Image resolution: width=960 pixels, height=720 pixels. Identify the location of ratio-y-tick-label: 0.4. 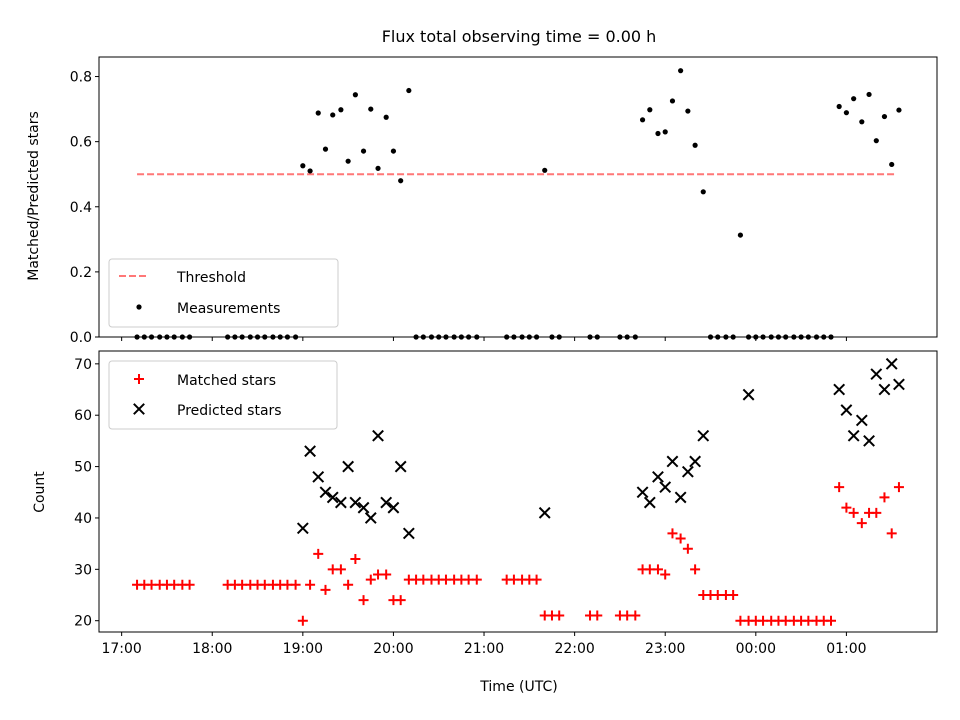
(81, 208).